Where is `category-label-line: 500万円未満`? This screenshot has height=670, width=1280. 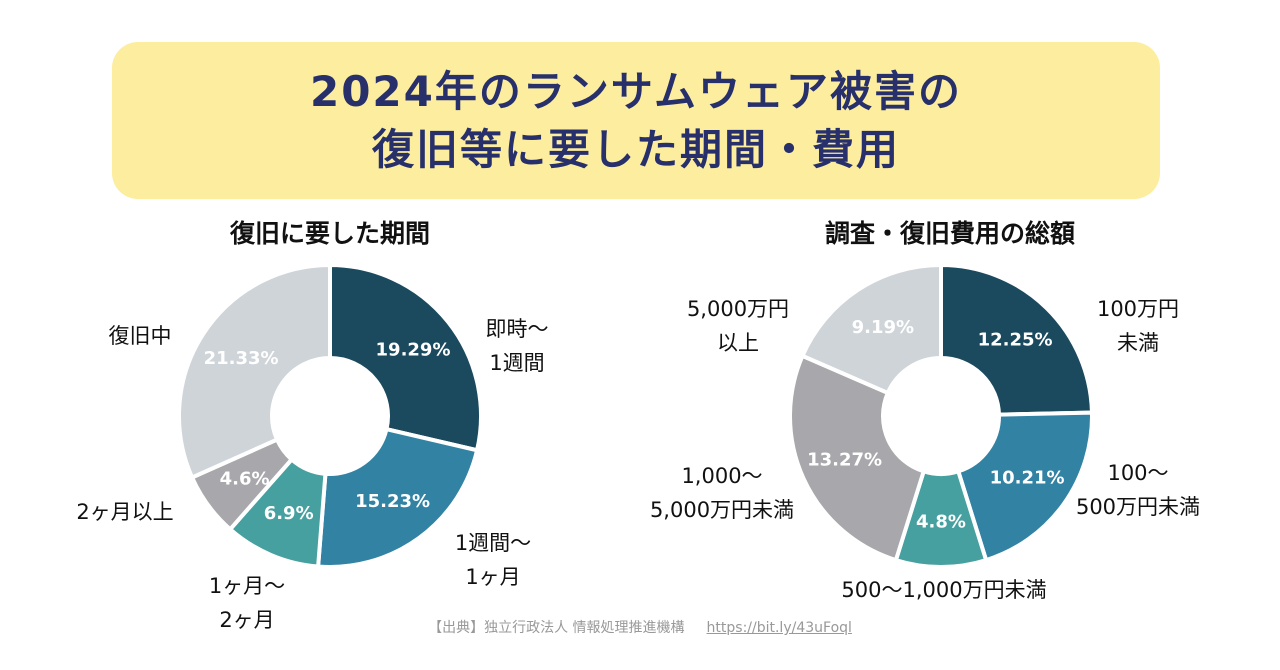 category-label-line: 500万円未満 is located at coordinates (1138, 507).